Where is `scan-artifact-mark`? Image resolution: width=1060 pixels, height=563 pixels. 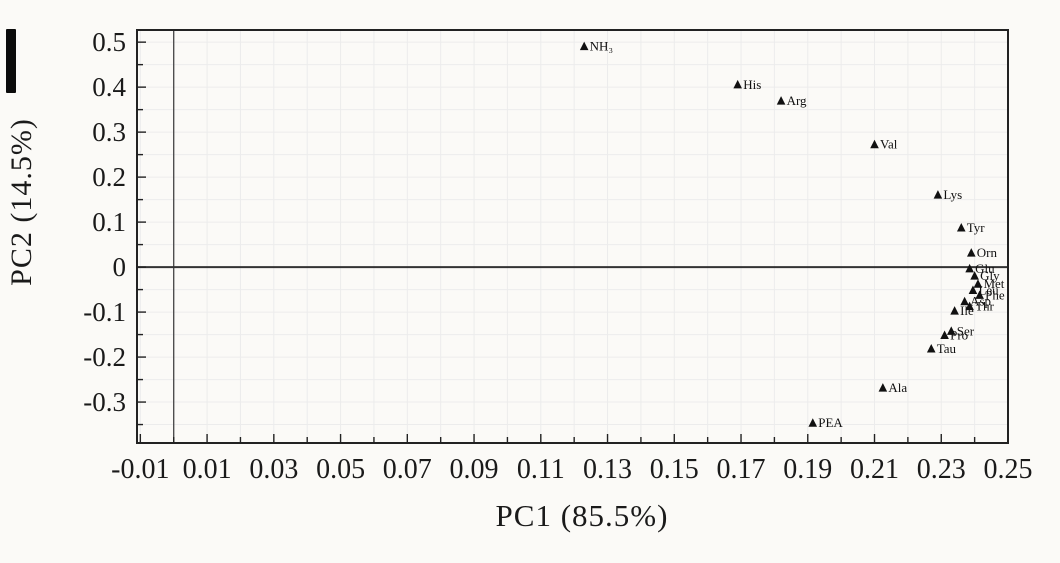 scan-artifact-mark is located at coordinates (11, 61).